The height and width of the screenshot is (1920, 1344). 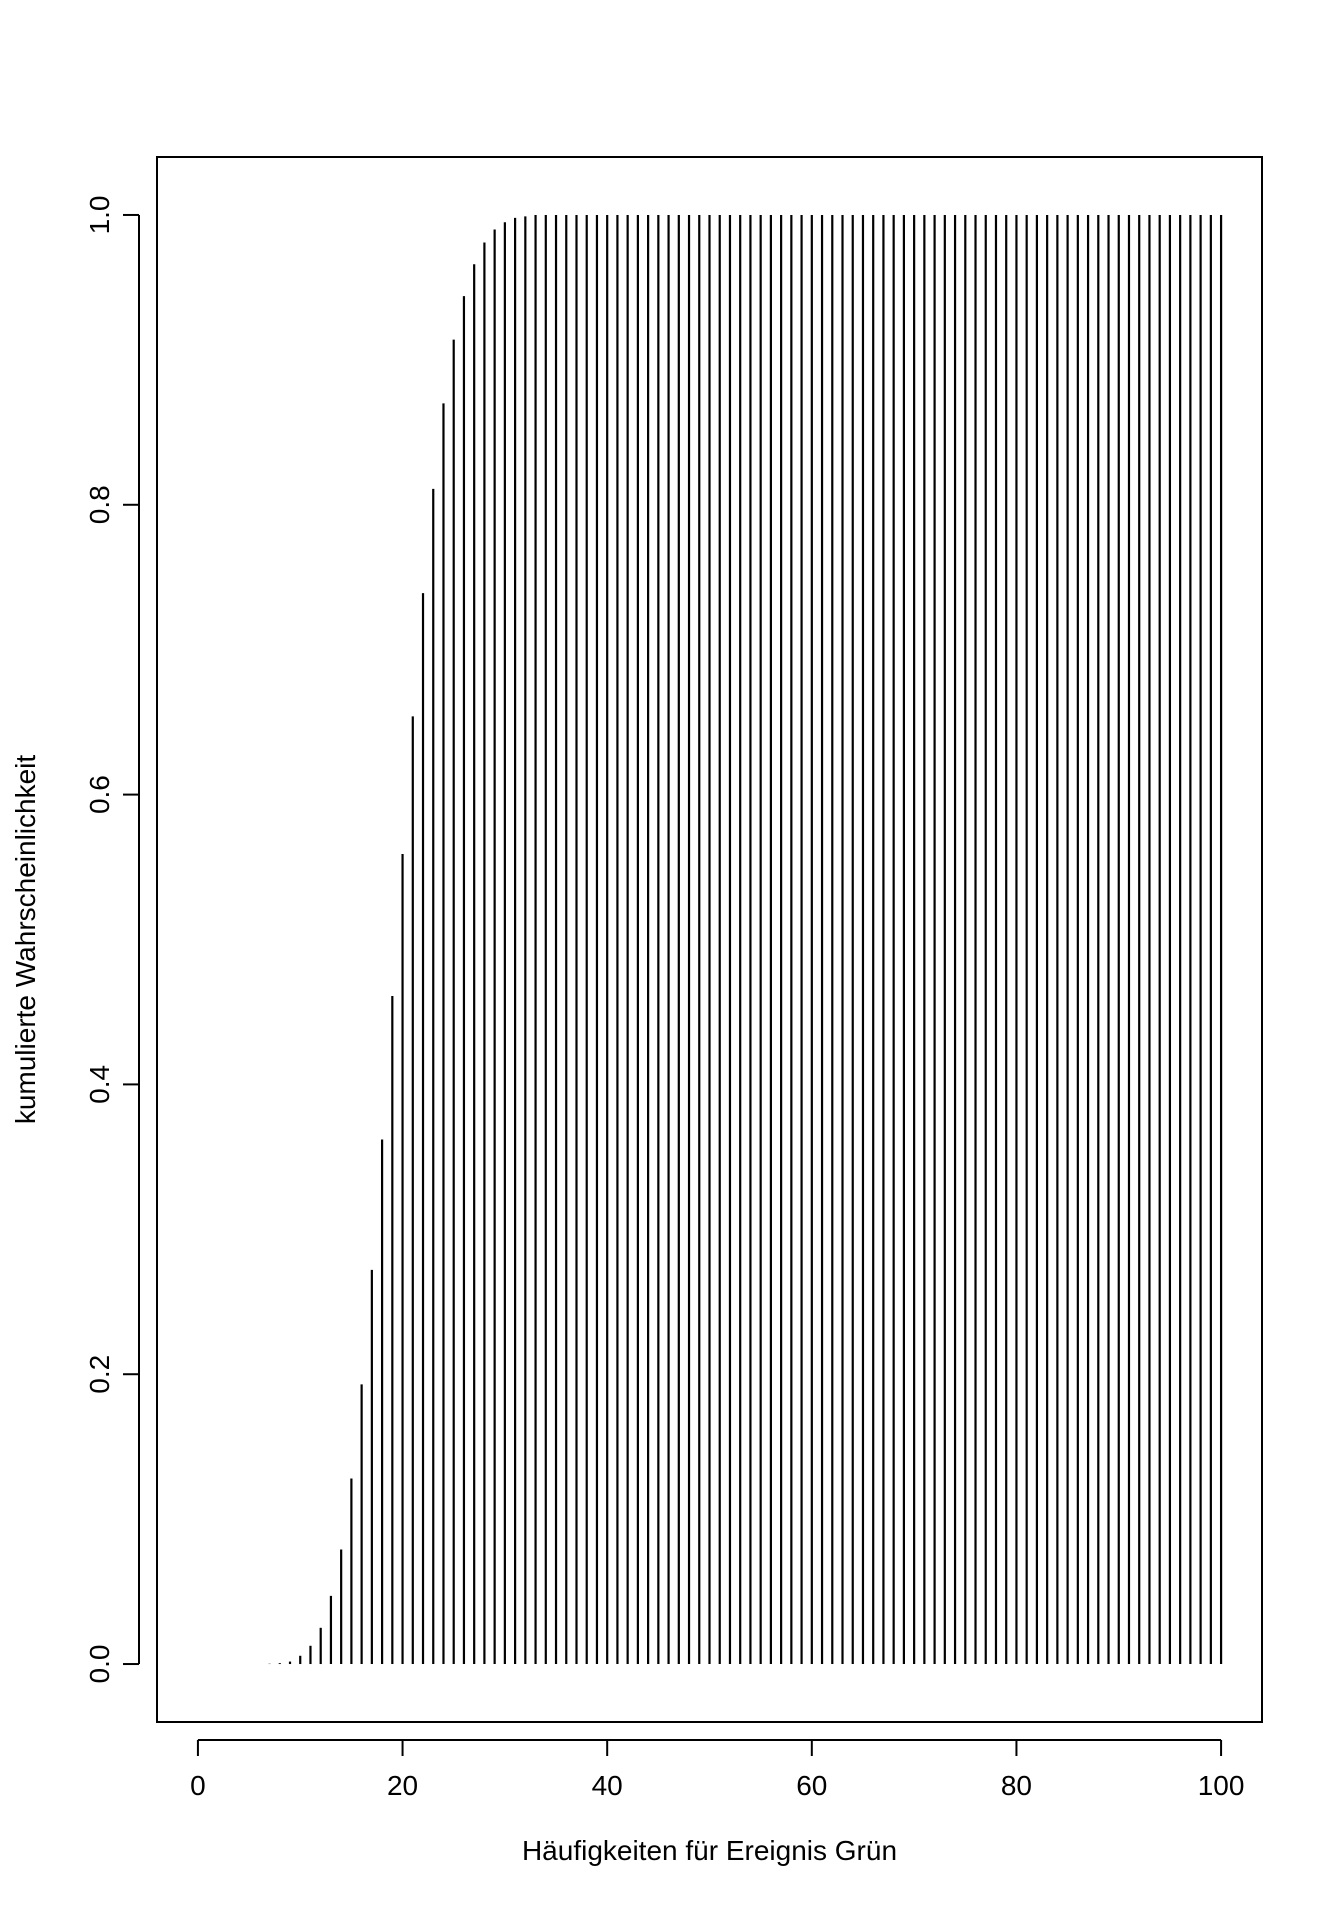 I want to click on y-tick-label: 0.4, so click(x=99, y=1084).